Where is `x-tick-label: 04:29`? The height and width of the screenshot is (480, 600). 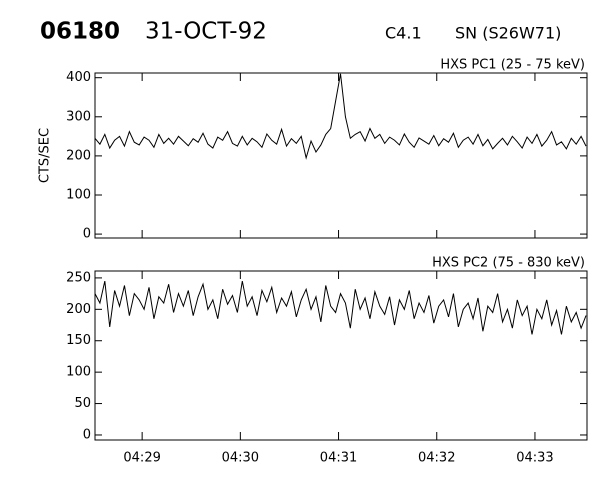 x-tick-label: 04:29 is located at coordinates (141, 458).